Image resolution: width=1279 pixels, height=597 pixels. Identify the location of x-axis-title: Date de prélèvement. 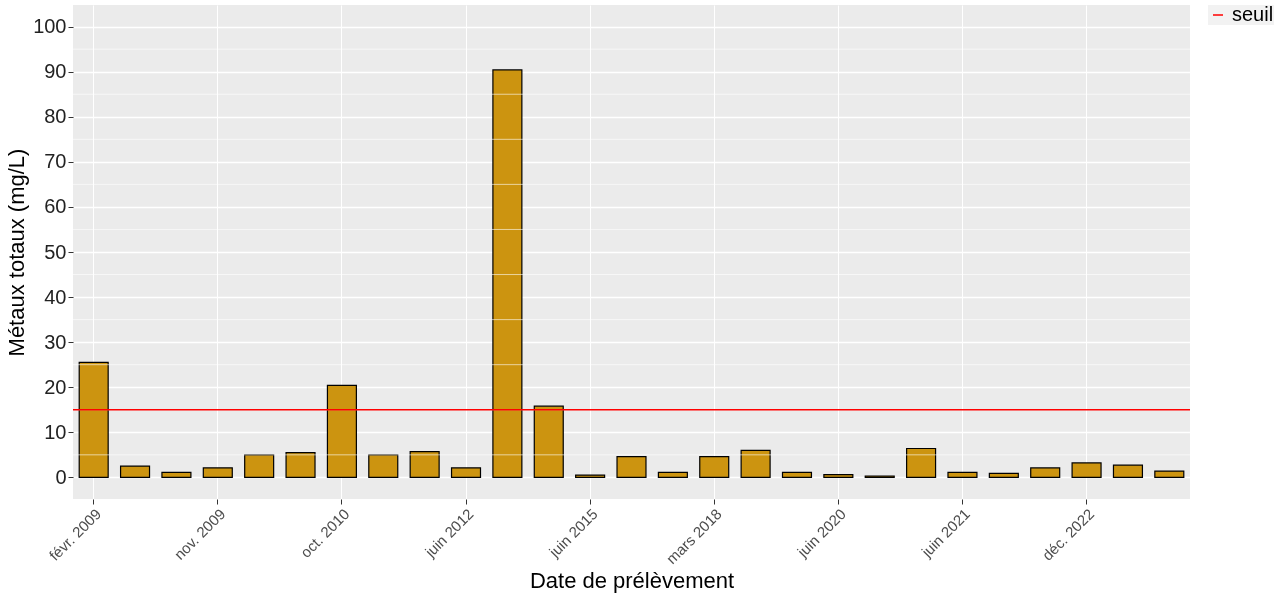
(632, 581).